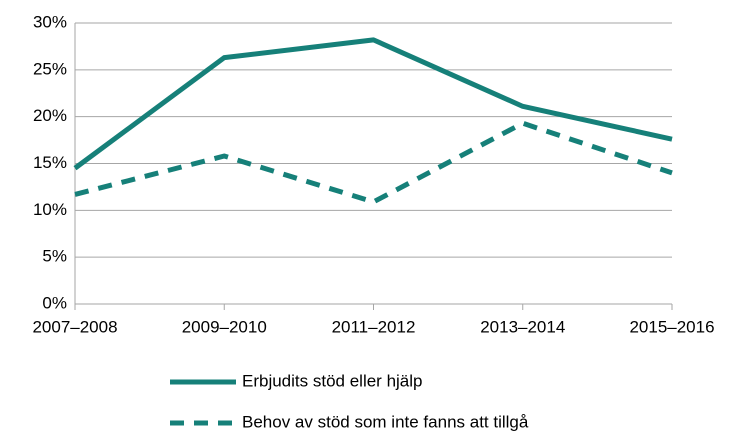 This screenshot has height=432, width=729. I want to click on x-tick-label: 2015–2016, so click(671, 326).